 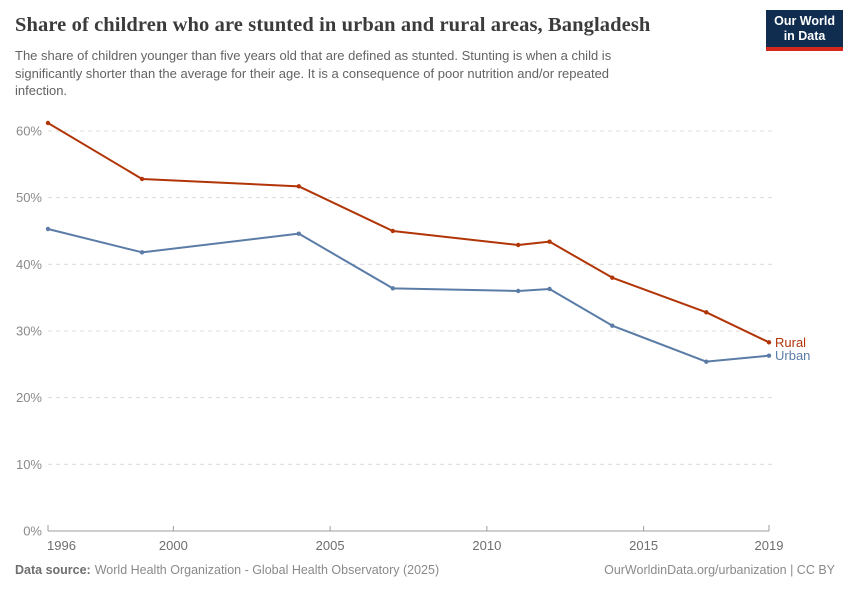 What do you see at coordinates (61, 545) in the screenshot?
I see `x-tick-label-1996: 1996` at bounding box center [61, 545].